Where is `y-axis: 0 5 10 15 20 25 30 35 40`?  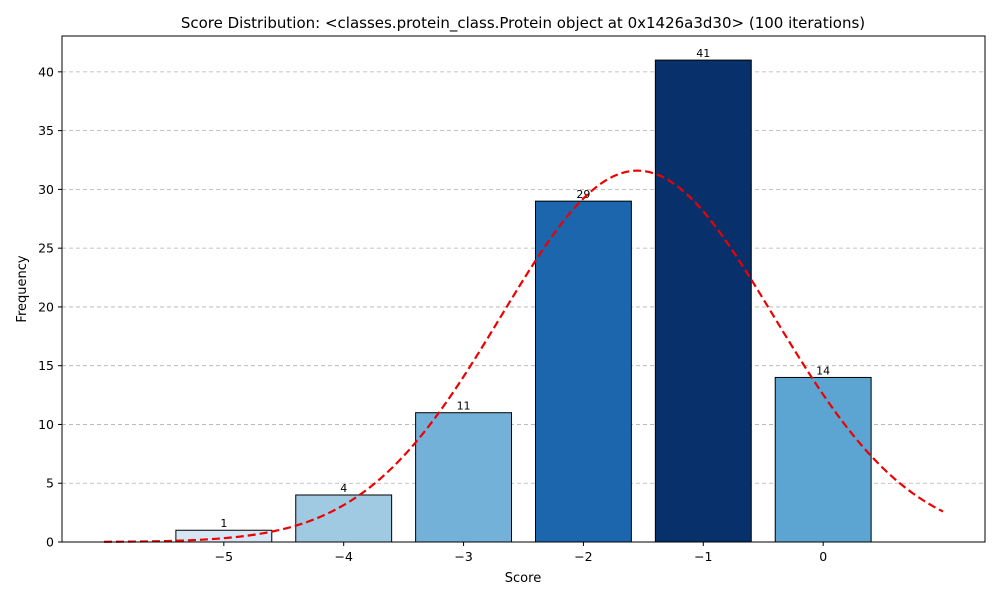 y-axis: 0 5 10 15 20 25 30 35 40 is located at coordinates (50, 307).